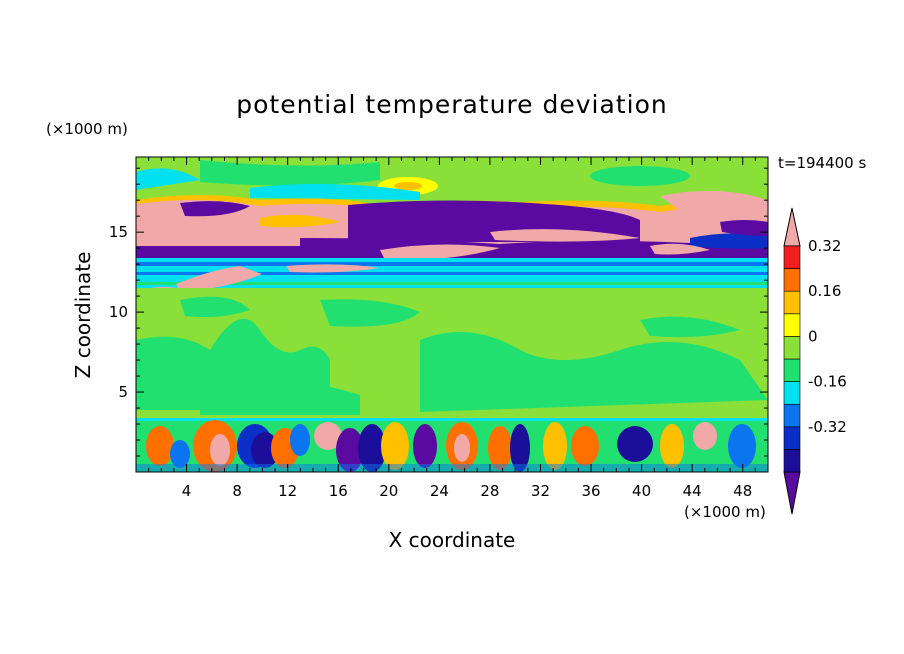  I want to click on colorbar-label: -0.32, so click(827, 427).